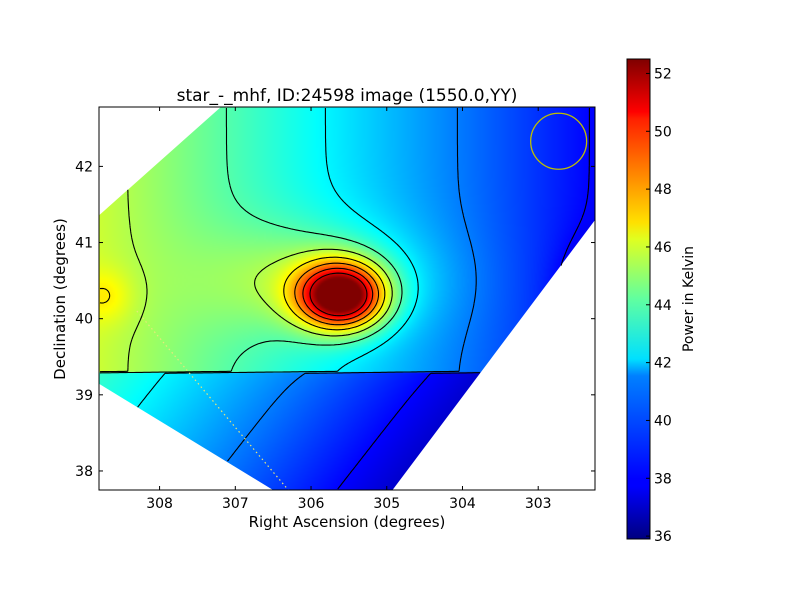  What do you see at coordinates (347, 96) in the screenshot?
I see `chart-title: star_-_mhf, ID:24598 image (1550.0,YY)` at bounding box center [347, 96].